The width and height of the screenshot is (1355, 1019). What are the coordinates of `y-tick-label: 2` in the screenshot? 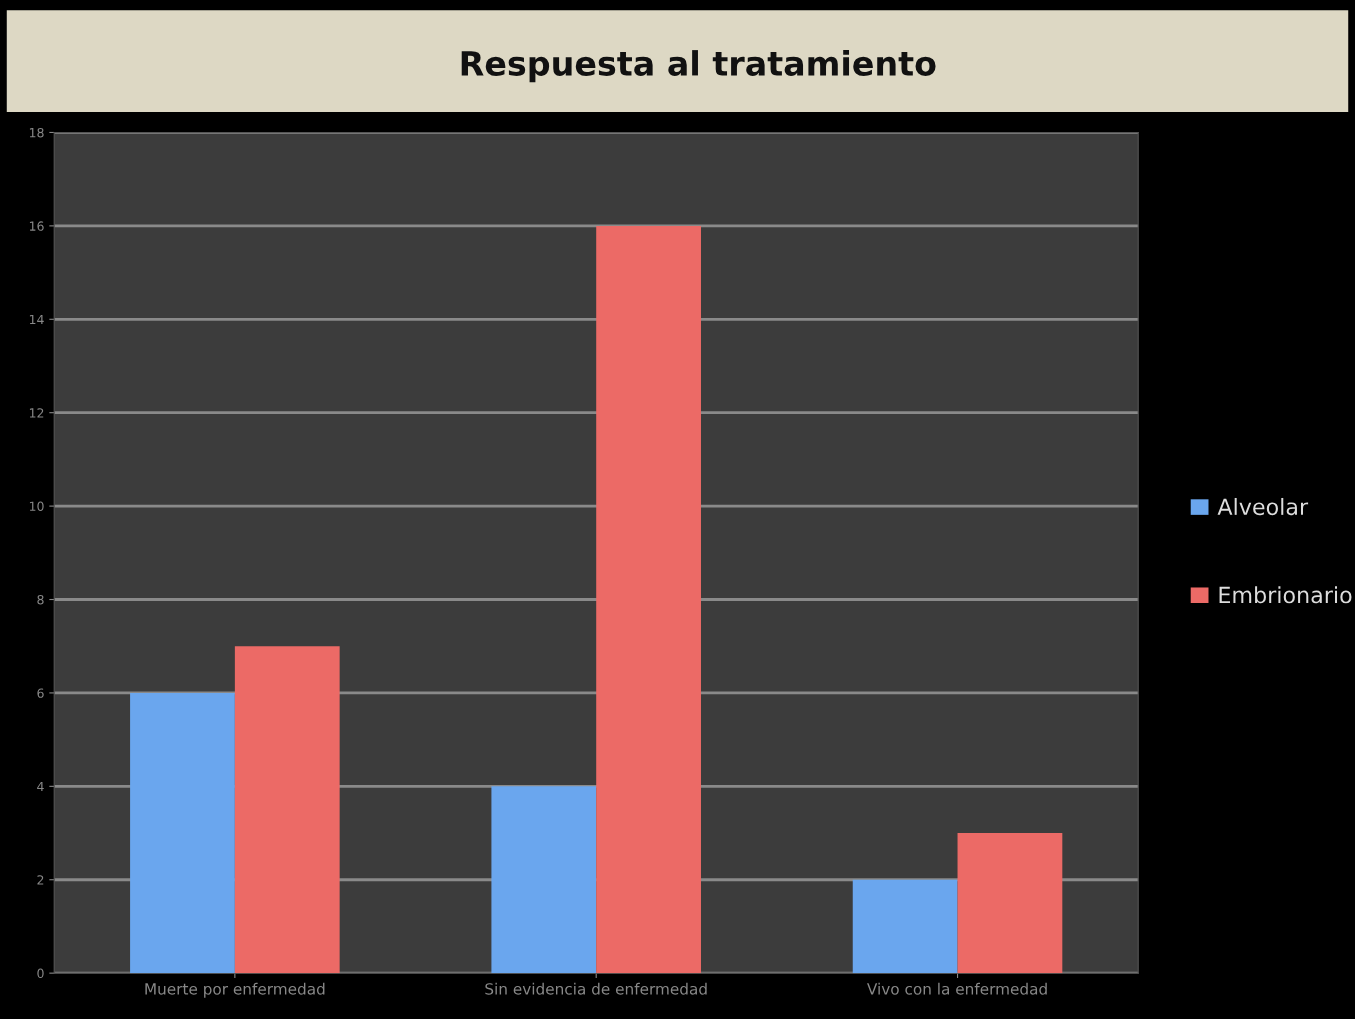 It's located at (40, 880).